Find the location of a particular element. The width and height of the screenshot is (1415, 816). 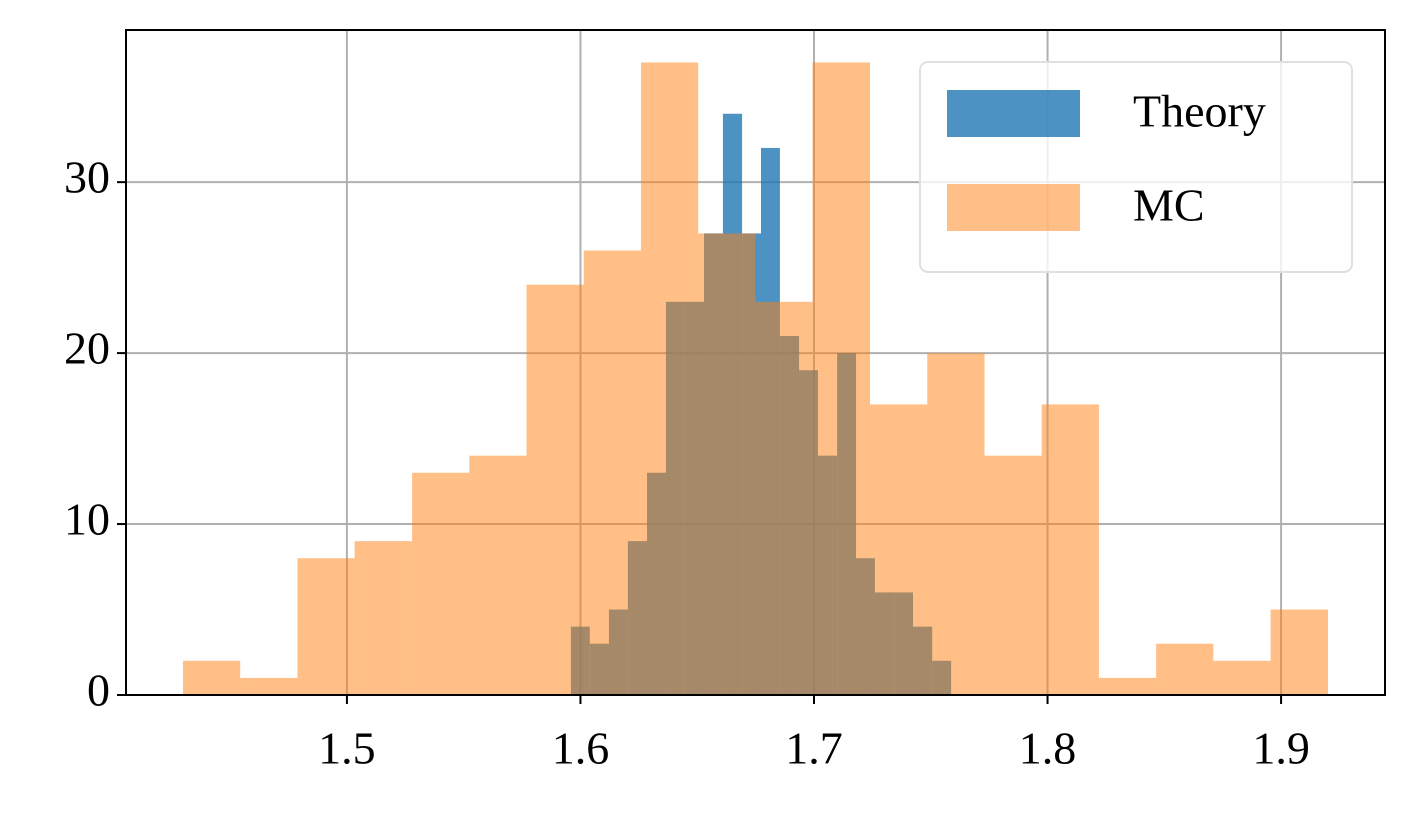

y-tick-label: 20 is located at coordinates (87, 348).